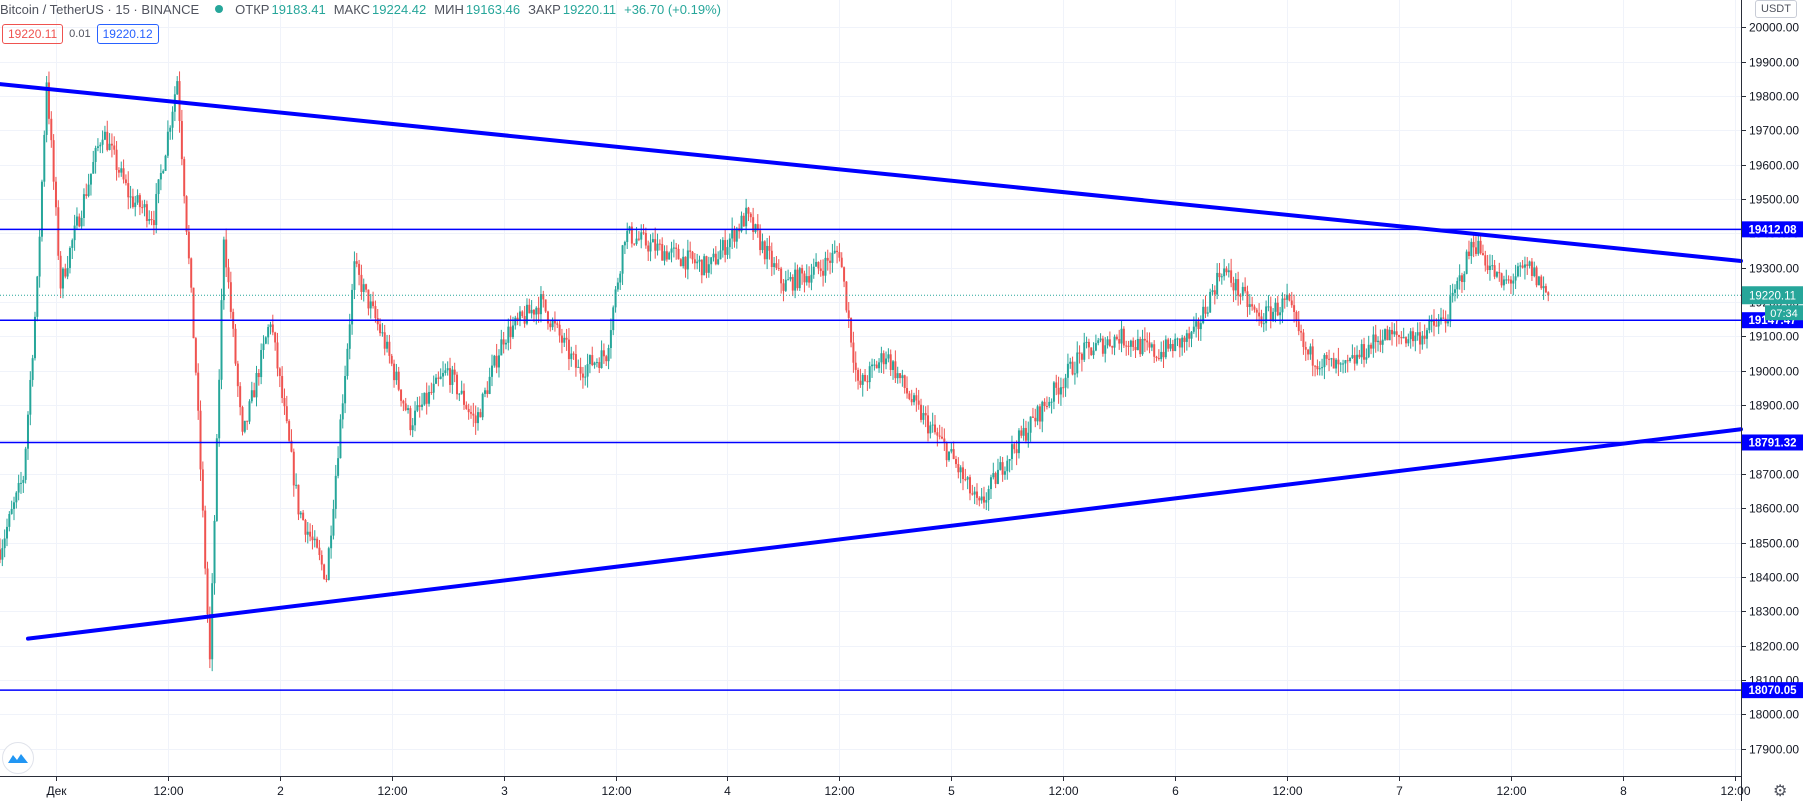 This screenshot has height=801, width=1803. Describe the element at coordinates (127, 34) in the screenshot. I see `buy-button: 19220.12` at that location.